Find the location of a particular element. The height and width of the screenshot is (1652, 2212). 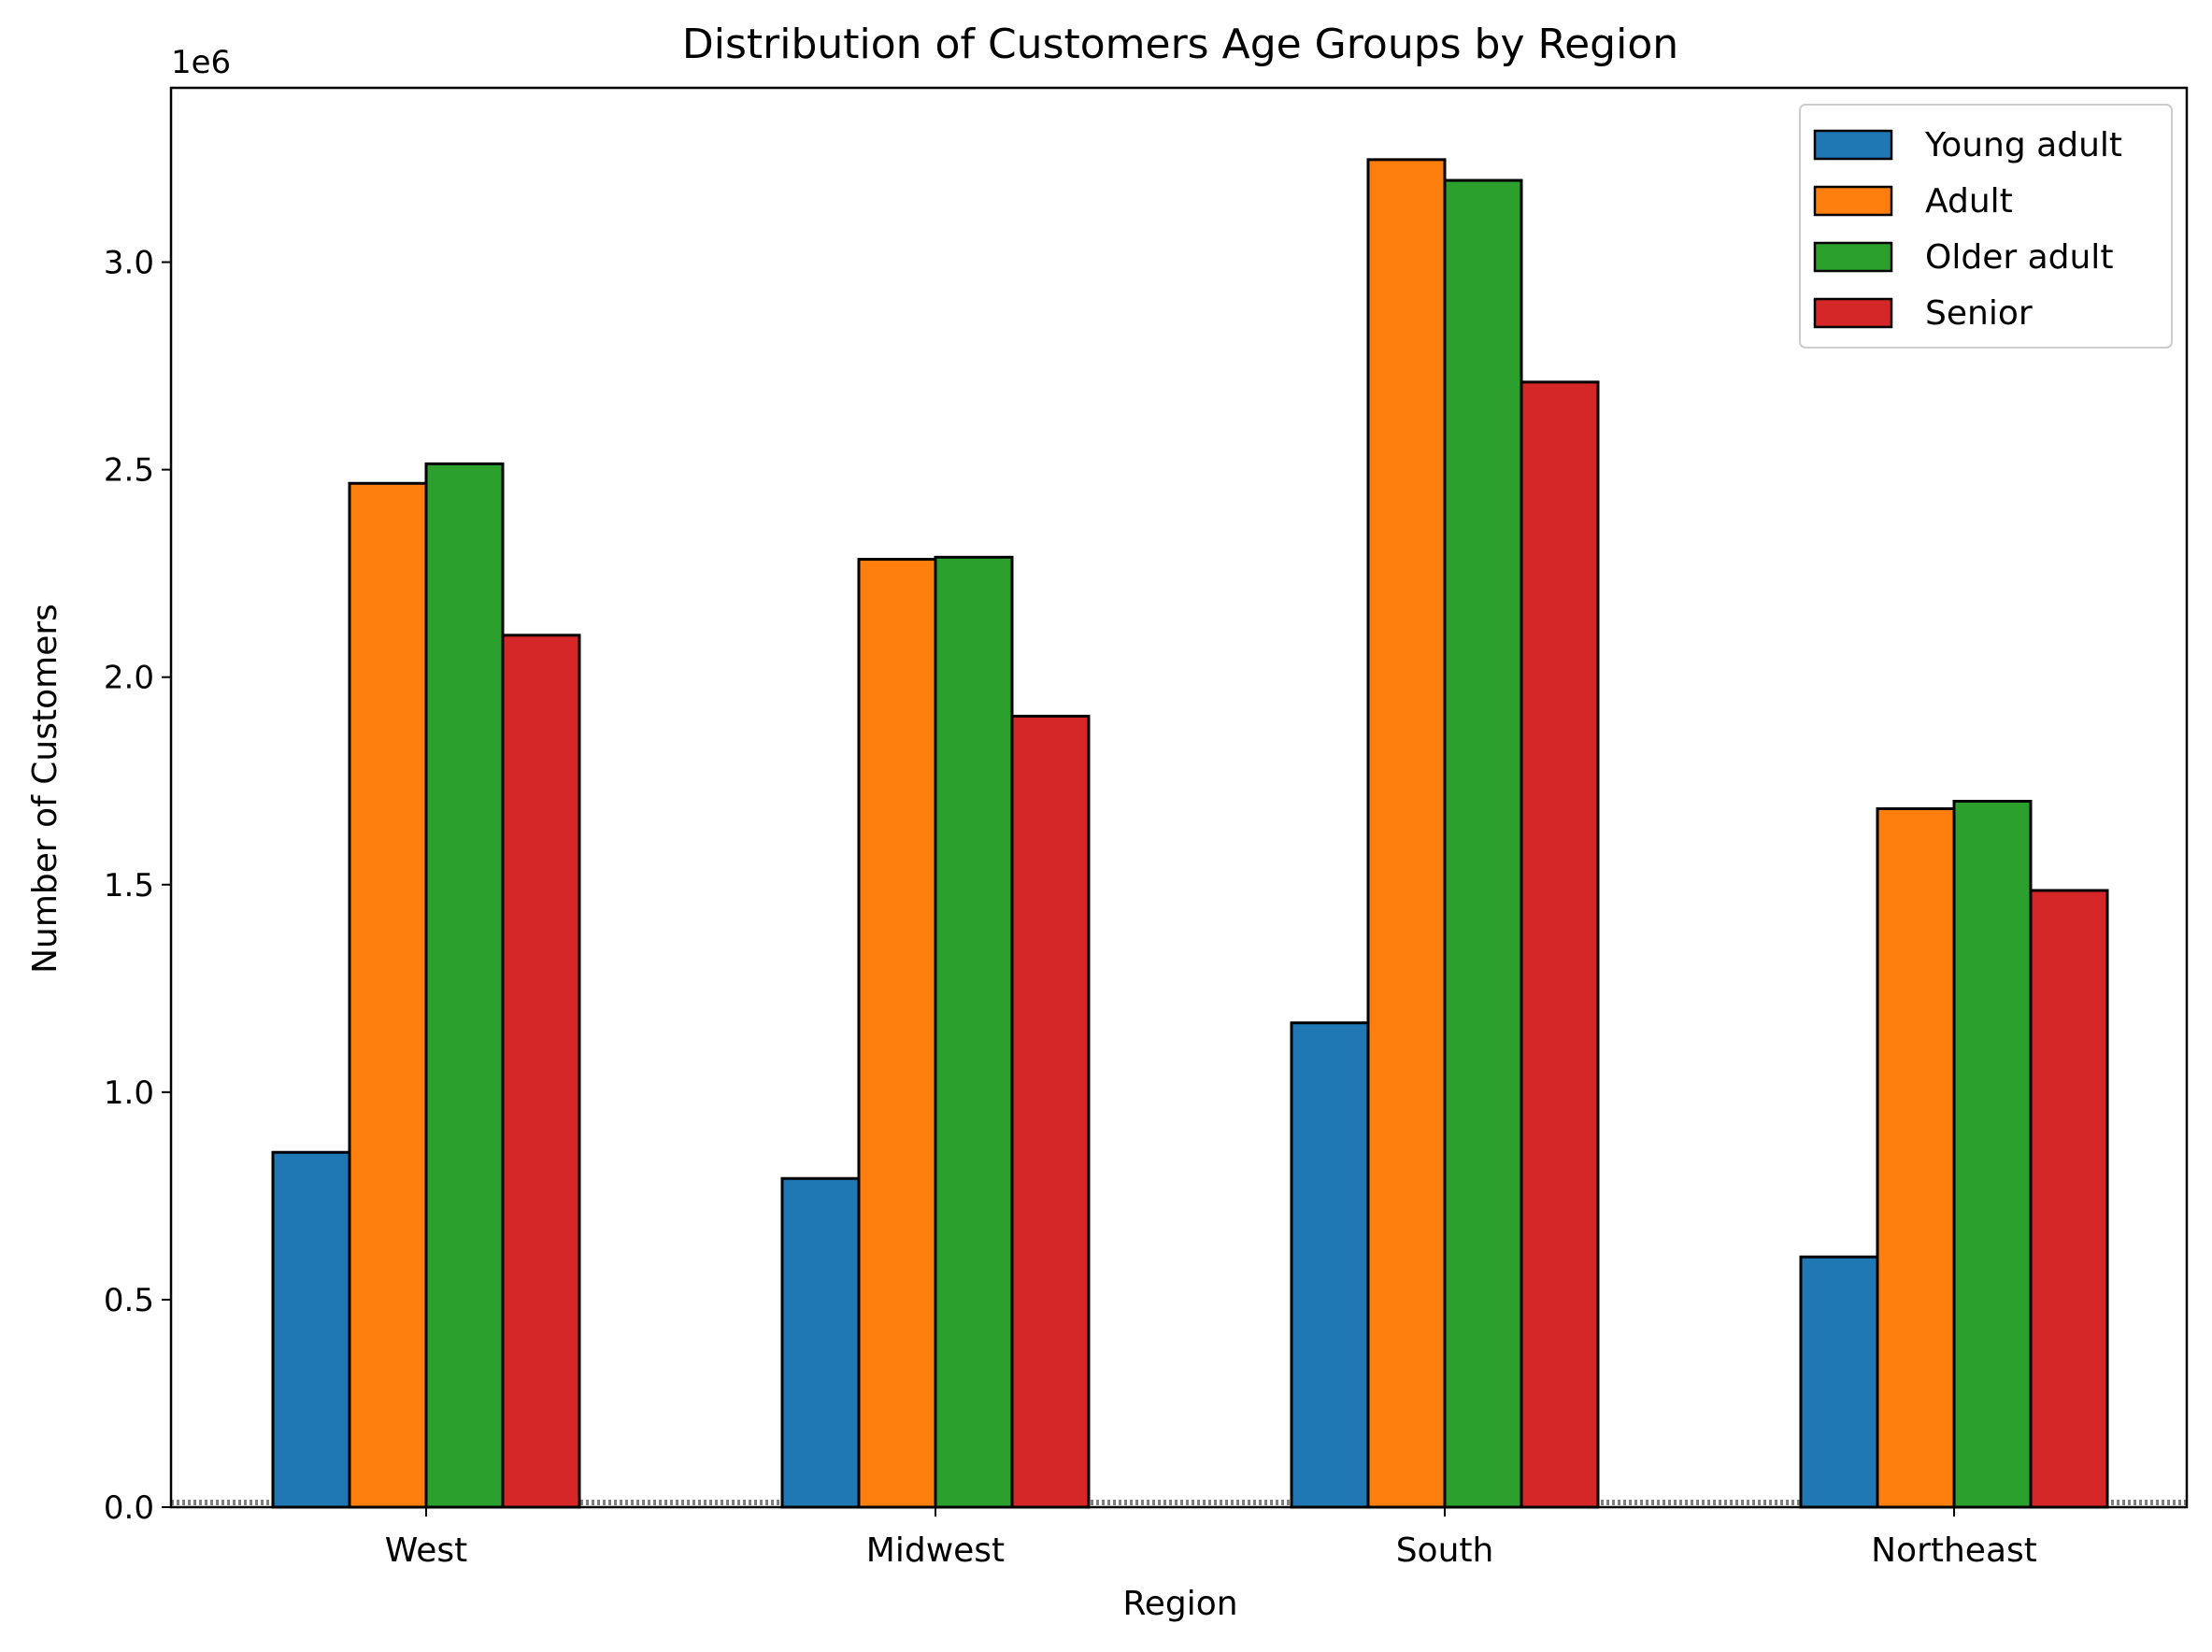

legend-label-adult: Adult is located at coordinates (1969, 202).